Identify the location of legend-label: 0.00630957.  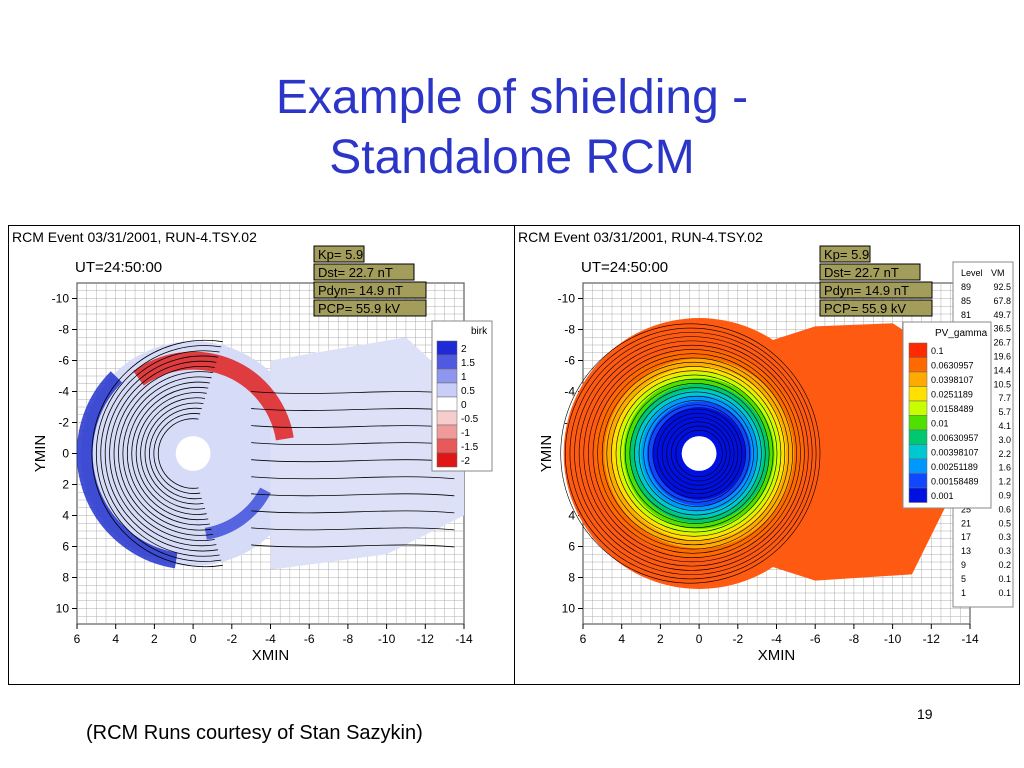
(955, 438).